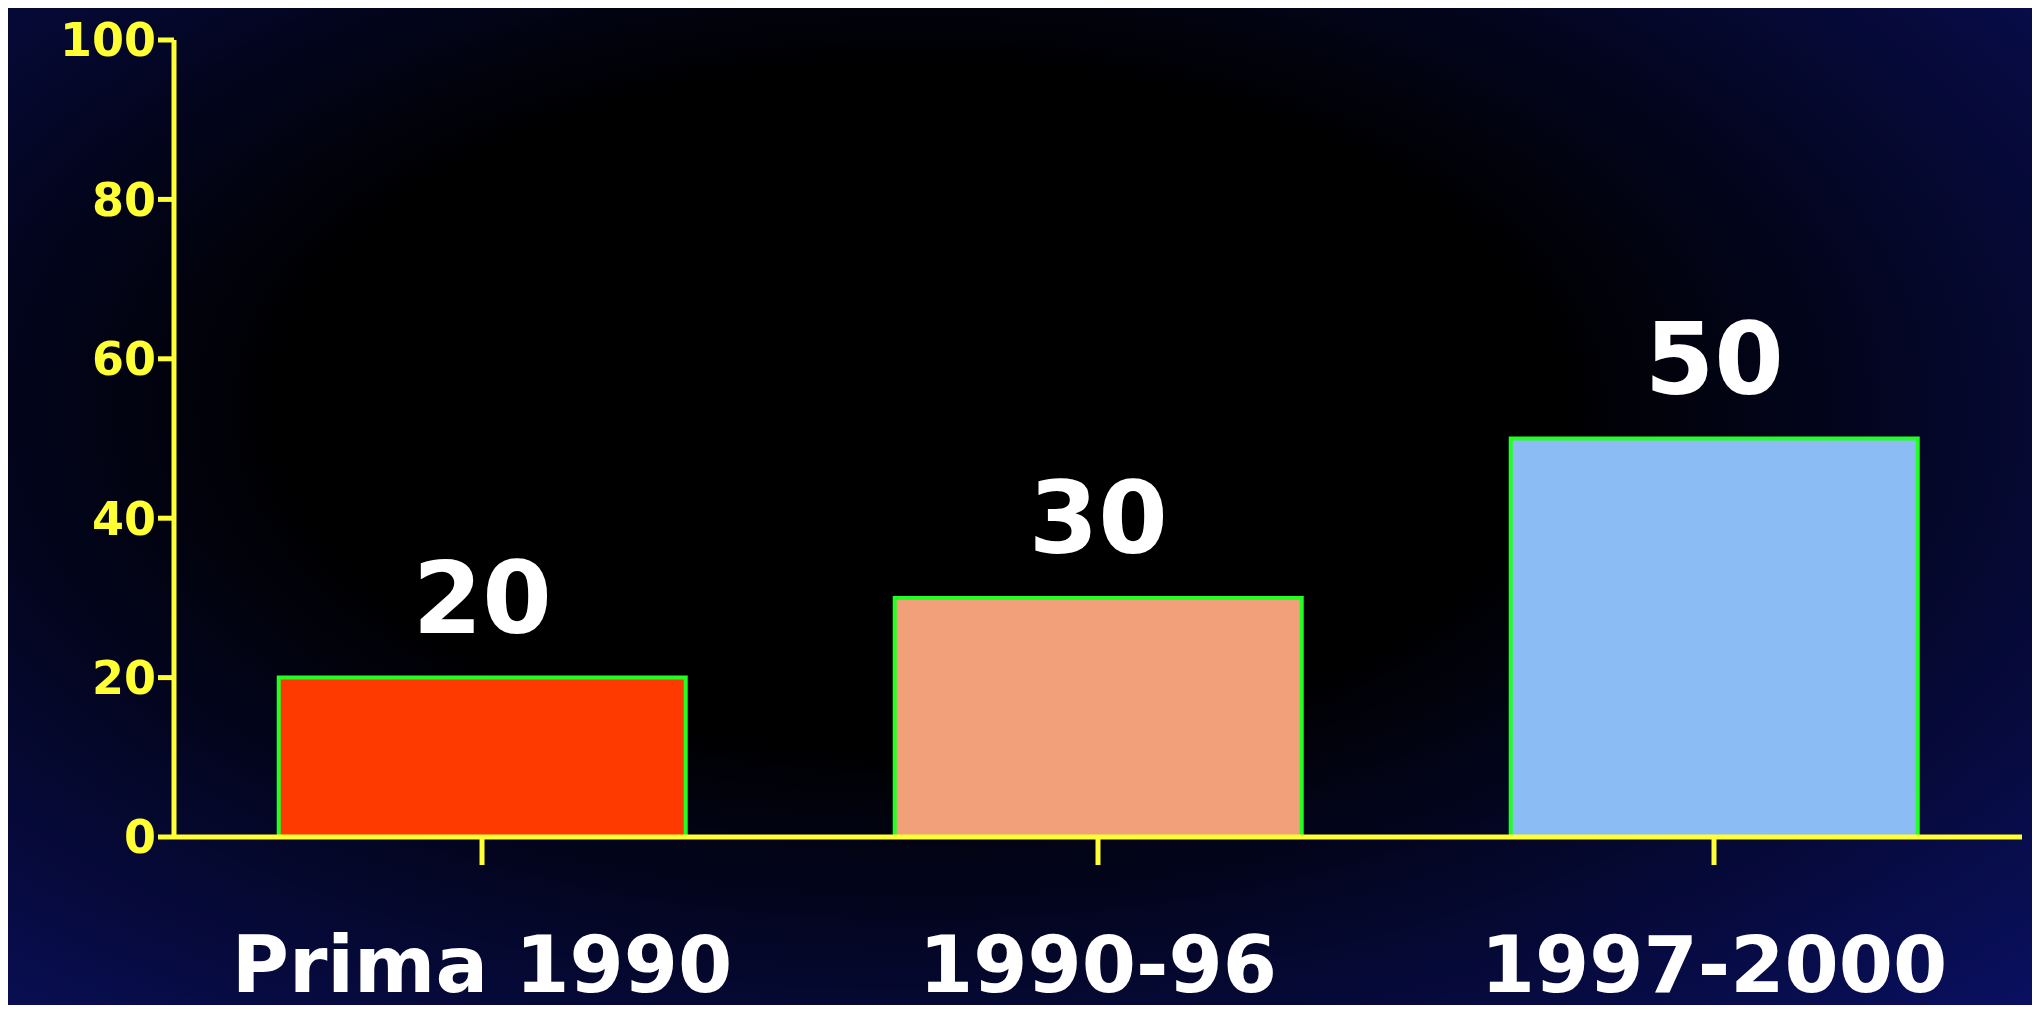  What do you see at coordinates (123, 359) in the screenshot?
I see `y-tick-label: 60` at bounding box center [123, 359].